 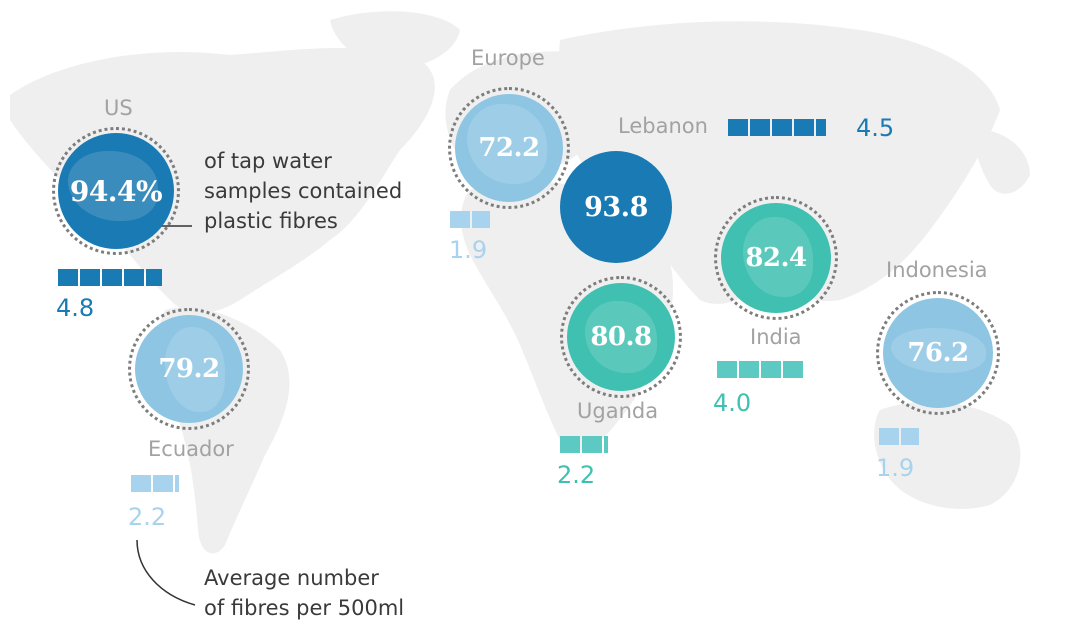 I want to click on uganda-fibre-value: 2.2, so click(x=576, y=475).